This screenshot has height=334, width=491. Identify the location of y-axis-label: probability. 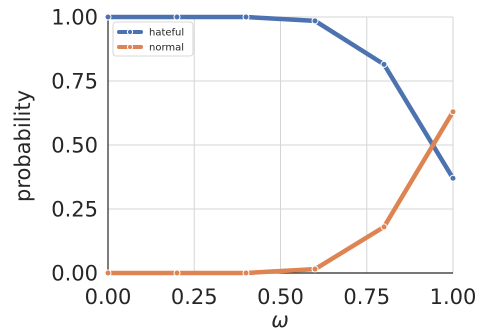
(23, 146).